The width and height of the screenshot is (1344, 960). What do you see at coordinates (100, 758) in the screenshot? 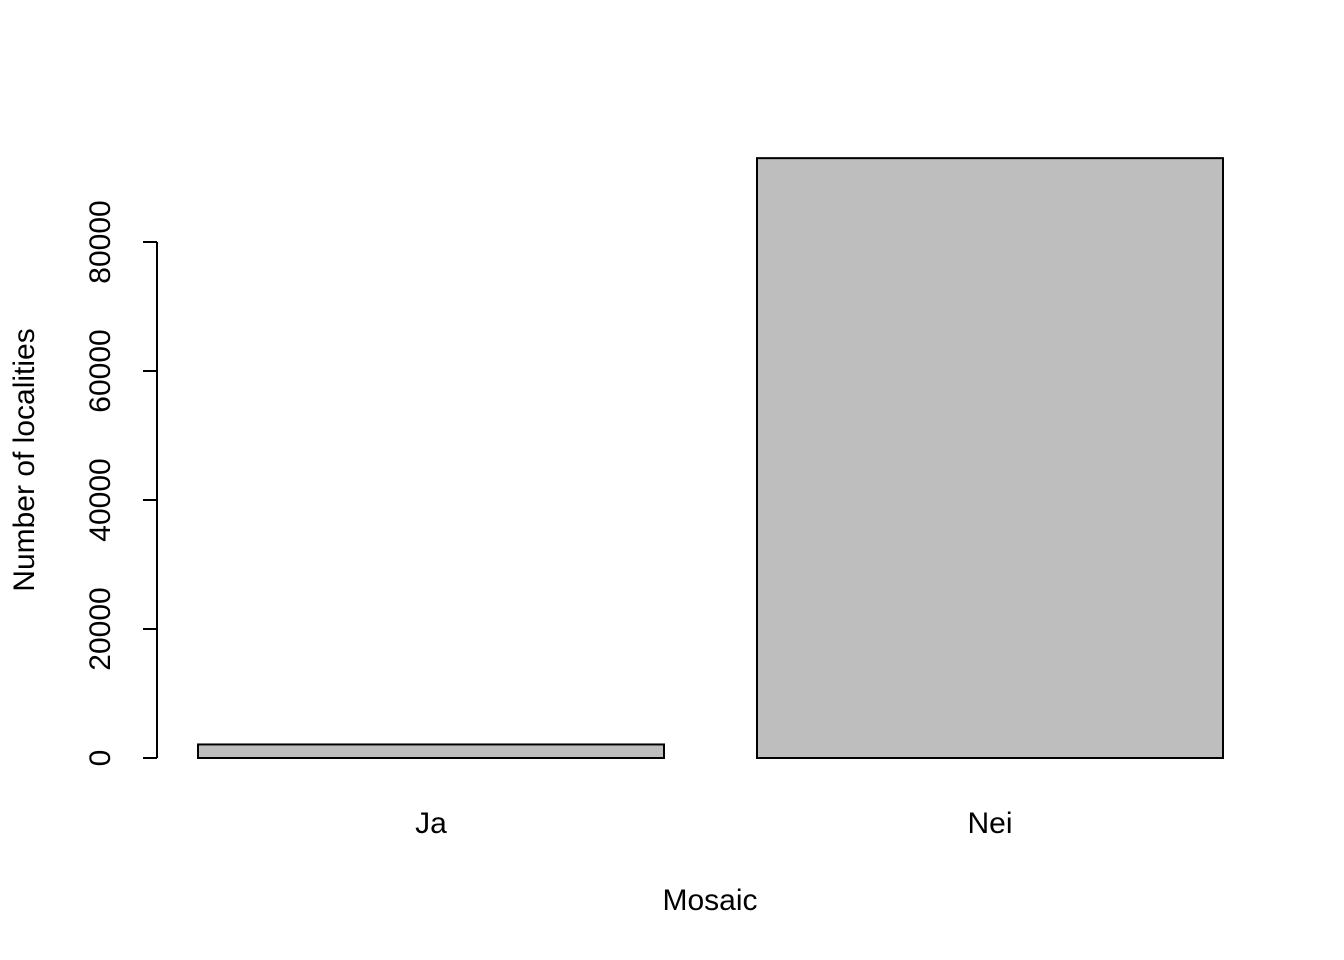
I see `y-tick-label: 0` at bounding box center [100, 758].